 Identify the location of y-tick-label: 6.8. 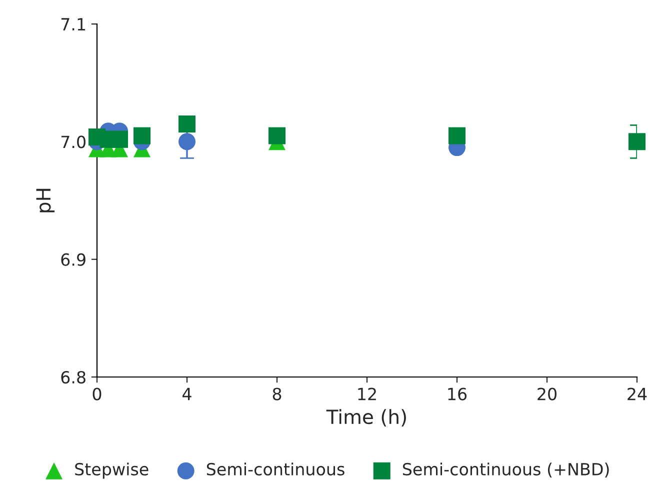
(73, 377).